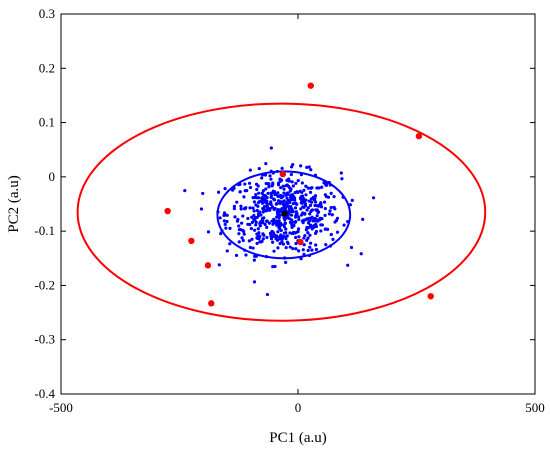 Image resolution: width=550 pixels, height=449 pixels. I want to click on x-axis-label: PC1 (a.u), so click(298, 438).